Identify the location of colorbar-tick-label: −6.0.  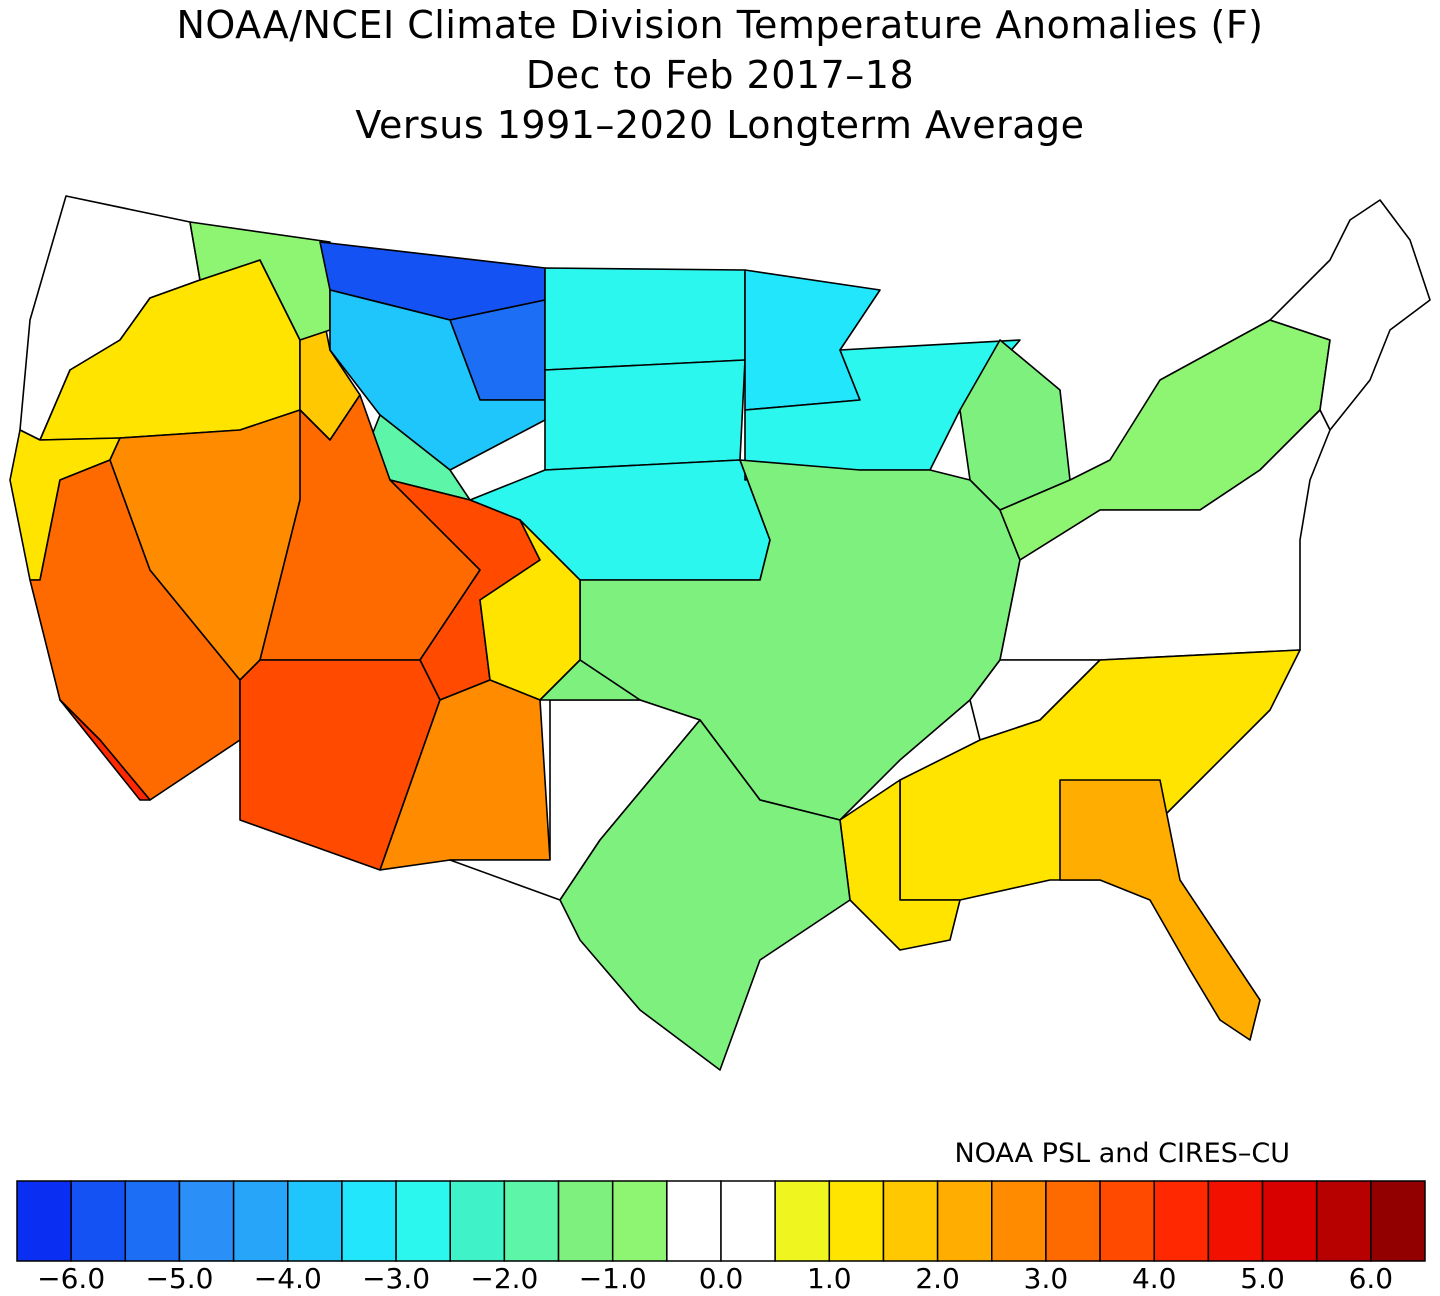
(71, 1278).